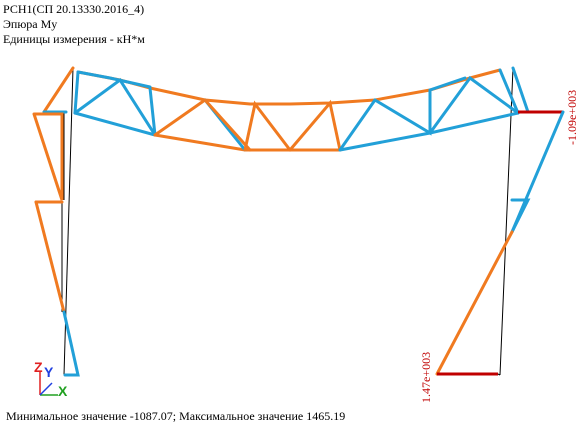 The image size is (583, 426). I want to click on axis-y: Y, so click(49, 372).